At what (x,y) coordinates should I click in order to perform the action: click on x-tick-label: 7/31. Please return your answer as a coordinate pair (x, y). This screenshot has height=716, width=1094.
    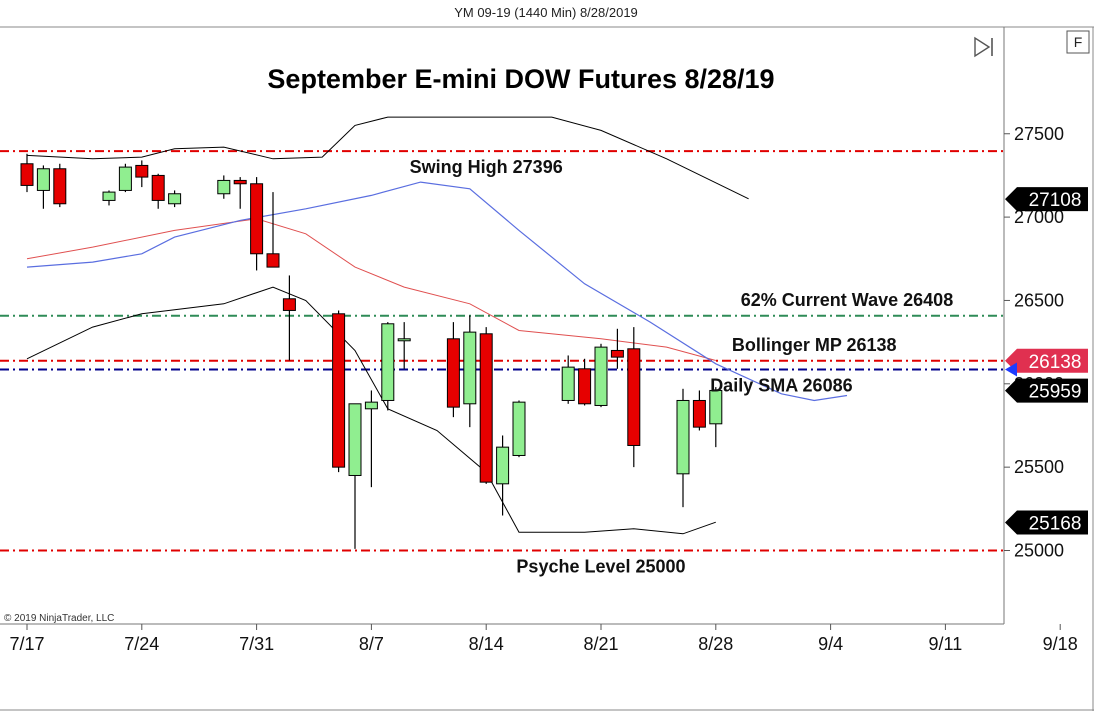
    Looking at the image, I should click on (256, 644).